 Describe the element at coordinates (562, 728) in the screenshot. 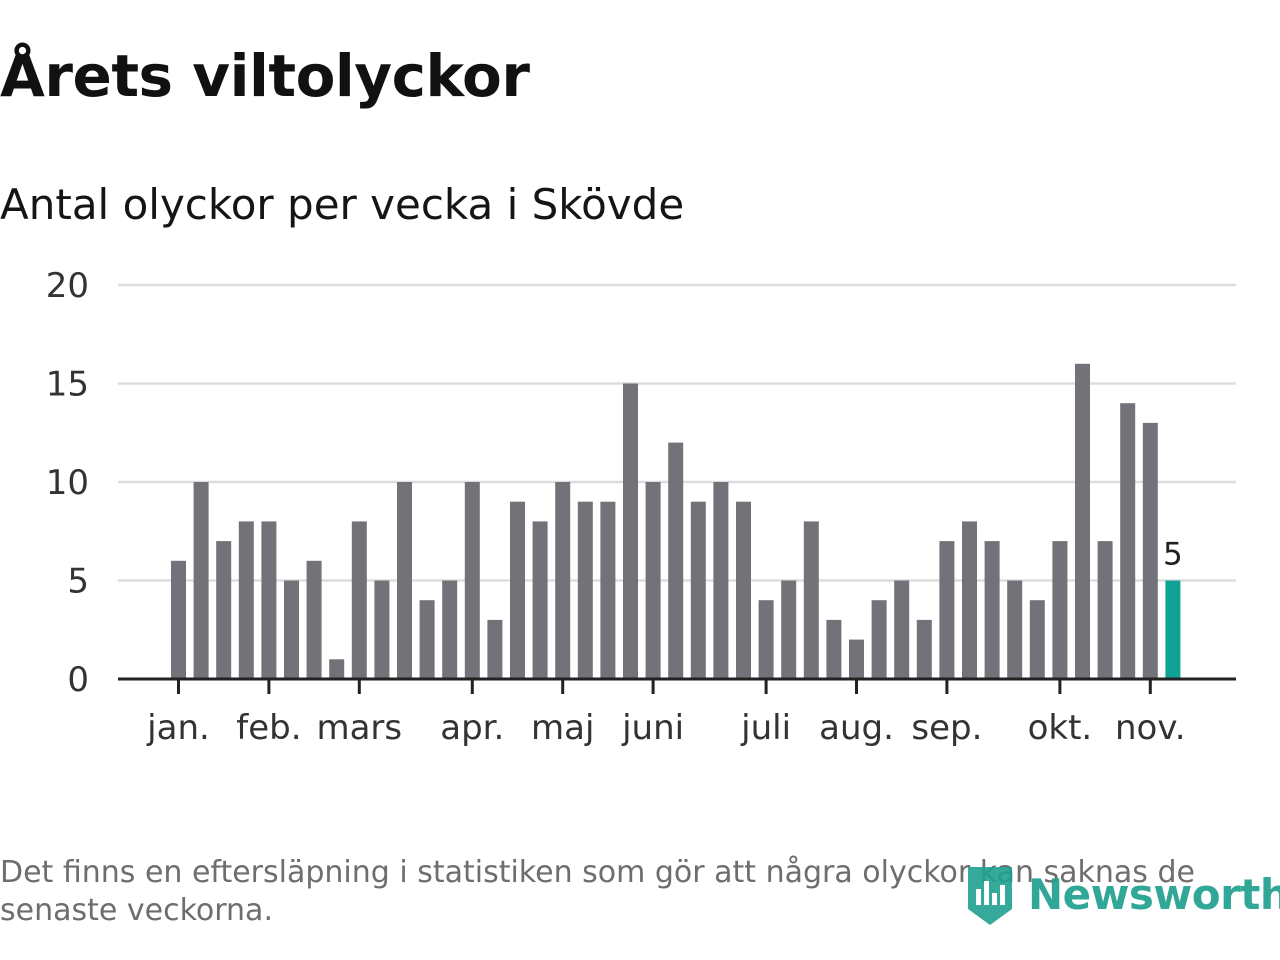

I see `x-tick-label: maj` at that location.